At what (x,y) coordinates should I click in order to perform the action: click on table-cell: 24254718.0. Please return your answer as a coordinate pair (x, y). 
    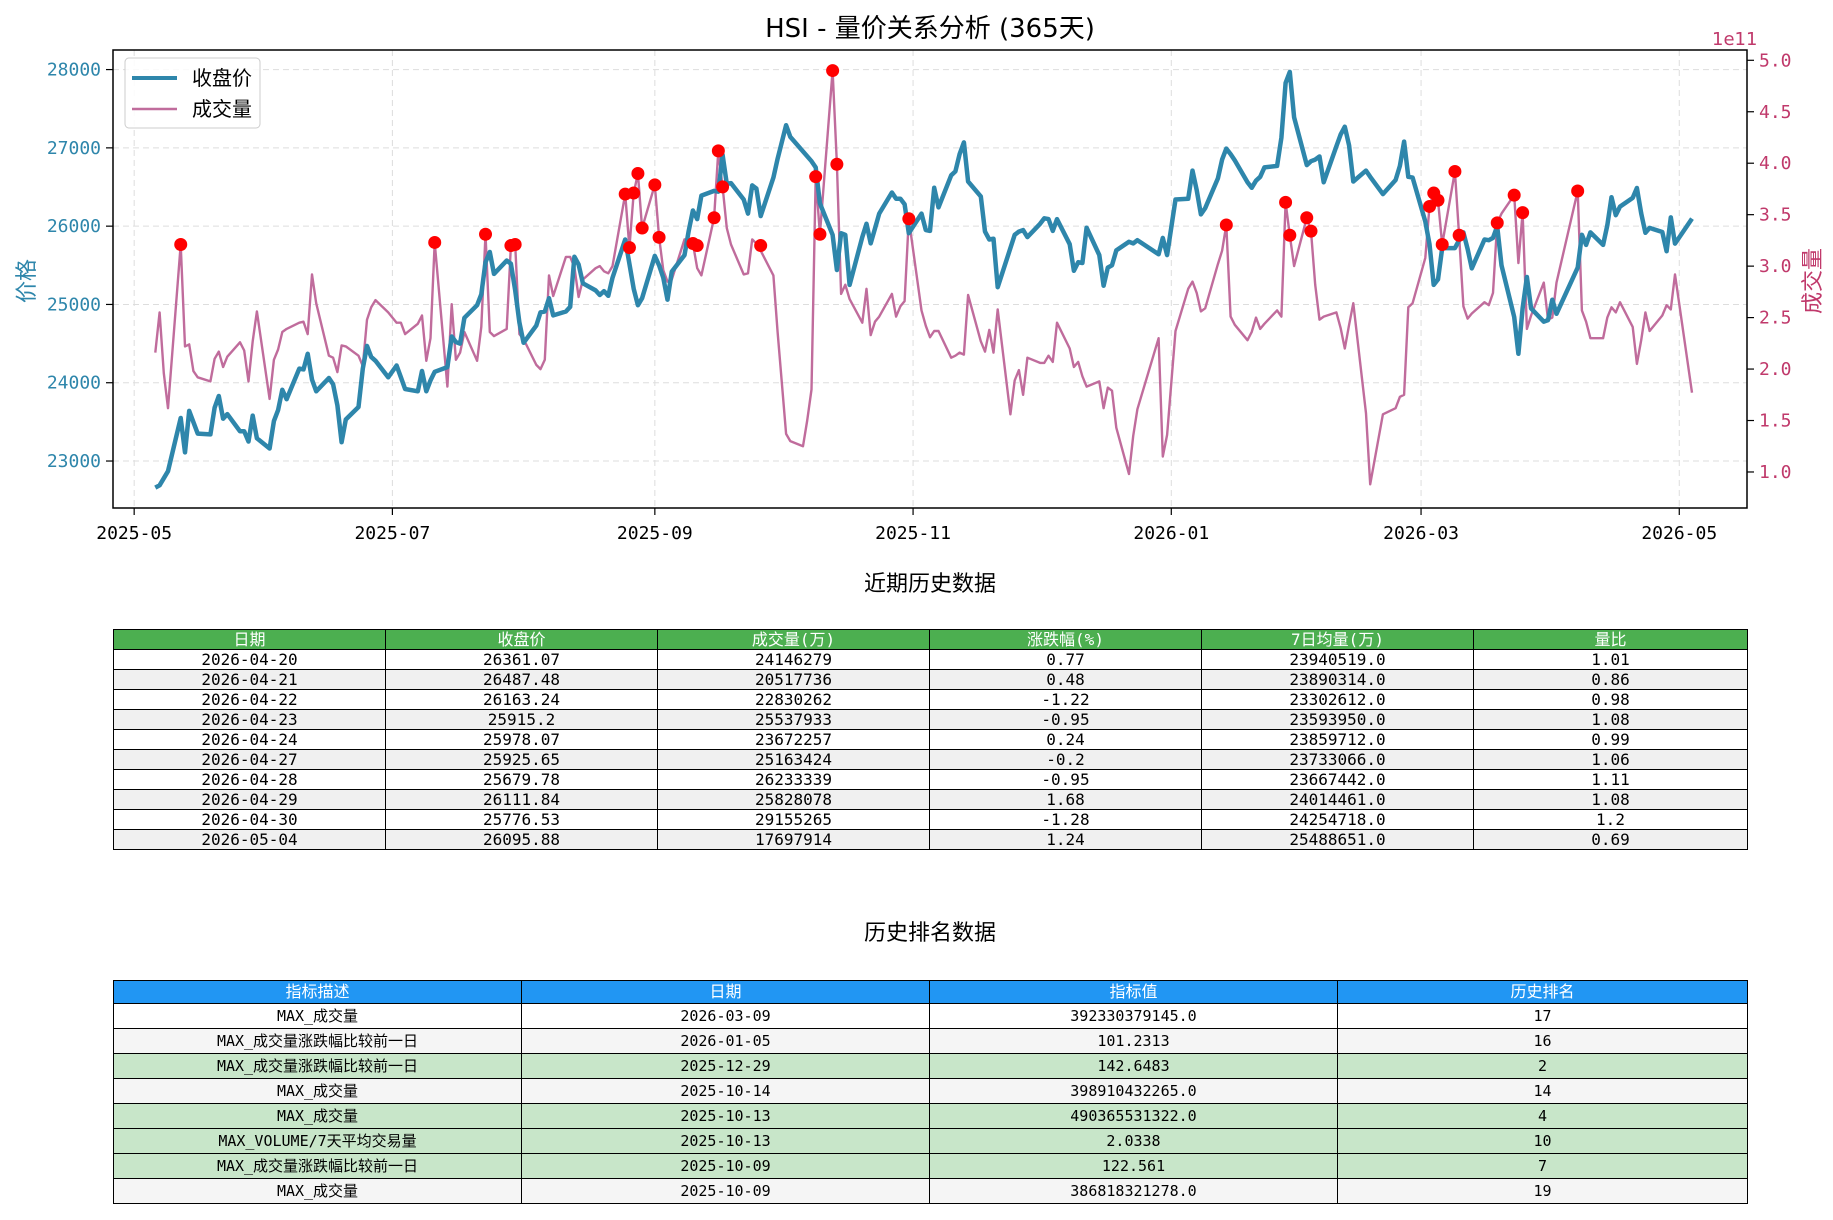
    Looking at the image, I should click on (1337, 819).